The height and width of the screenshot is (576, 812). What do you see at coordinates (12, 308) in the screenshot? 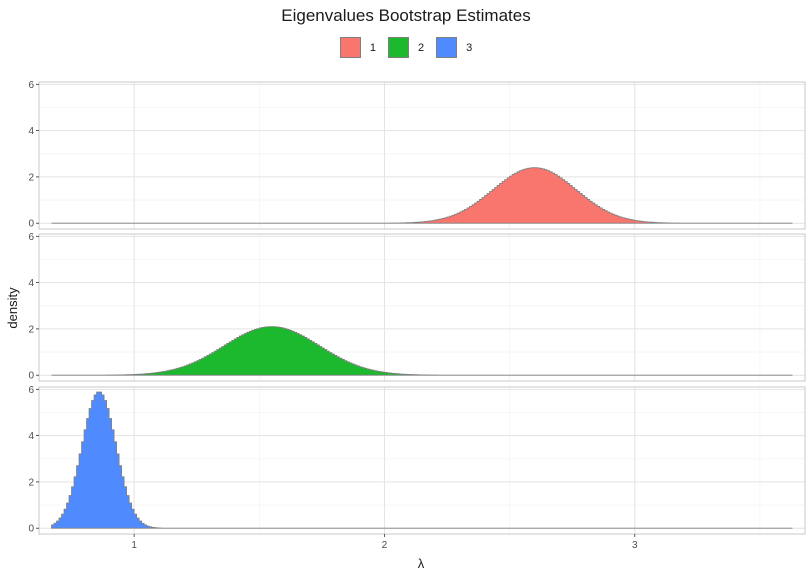
I see `y-axis-title: density` at bounding box center [12, 308].